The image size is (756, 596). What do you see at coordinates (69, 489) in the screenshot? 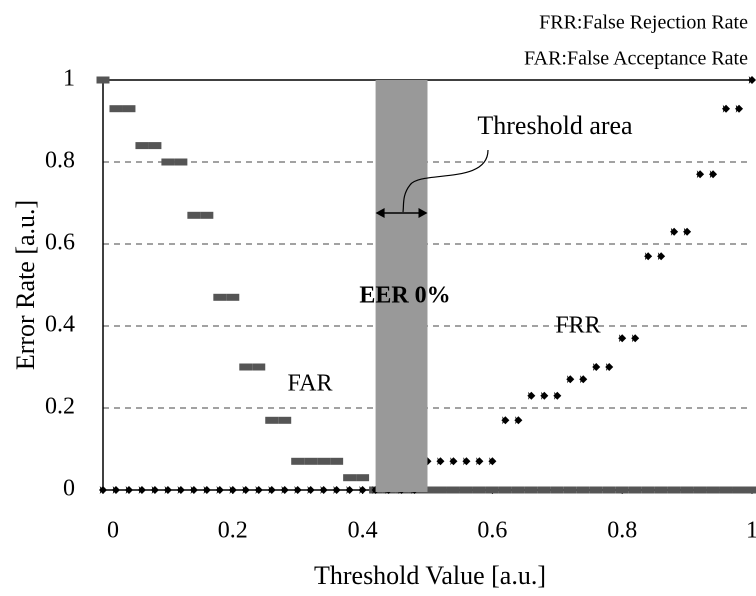
I see `y-tick-label: 0` at bounding box center [69, 489].